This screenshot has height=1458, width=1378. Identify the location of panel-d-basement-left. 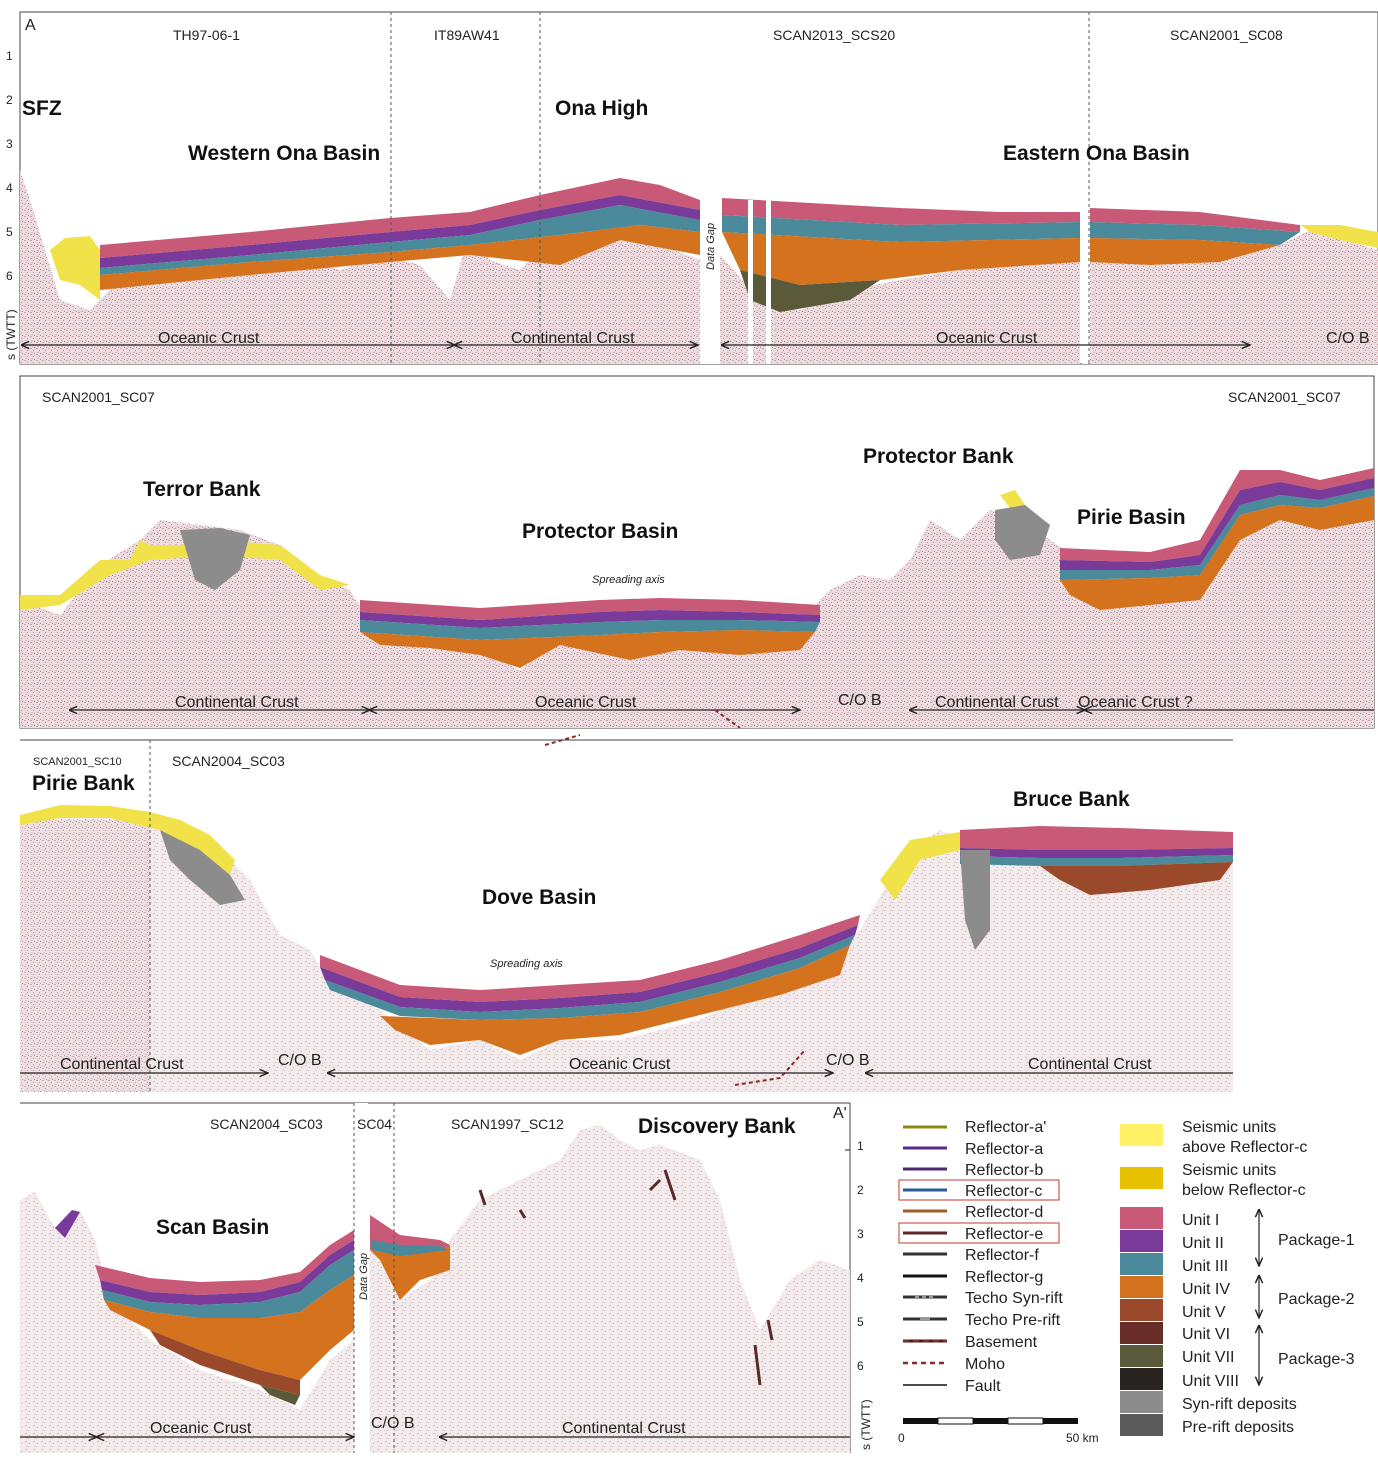
(187, 1322).